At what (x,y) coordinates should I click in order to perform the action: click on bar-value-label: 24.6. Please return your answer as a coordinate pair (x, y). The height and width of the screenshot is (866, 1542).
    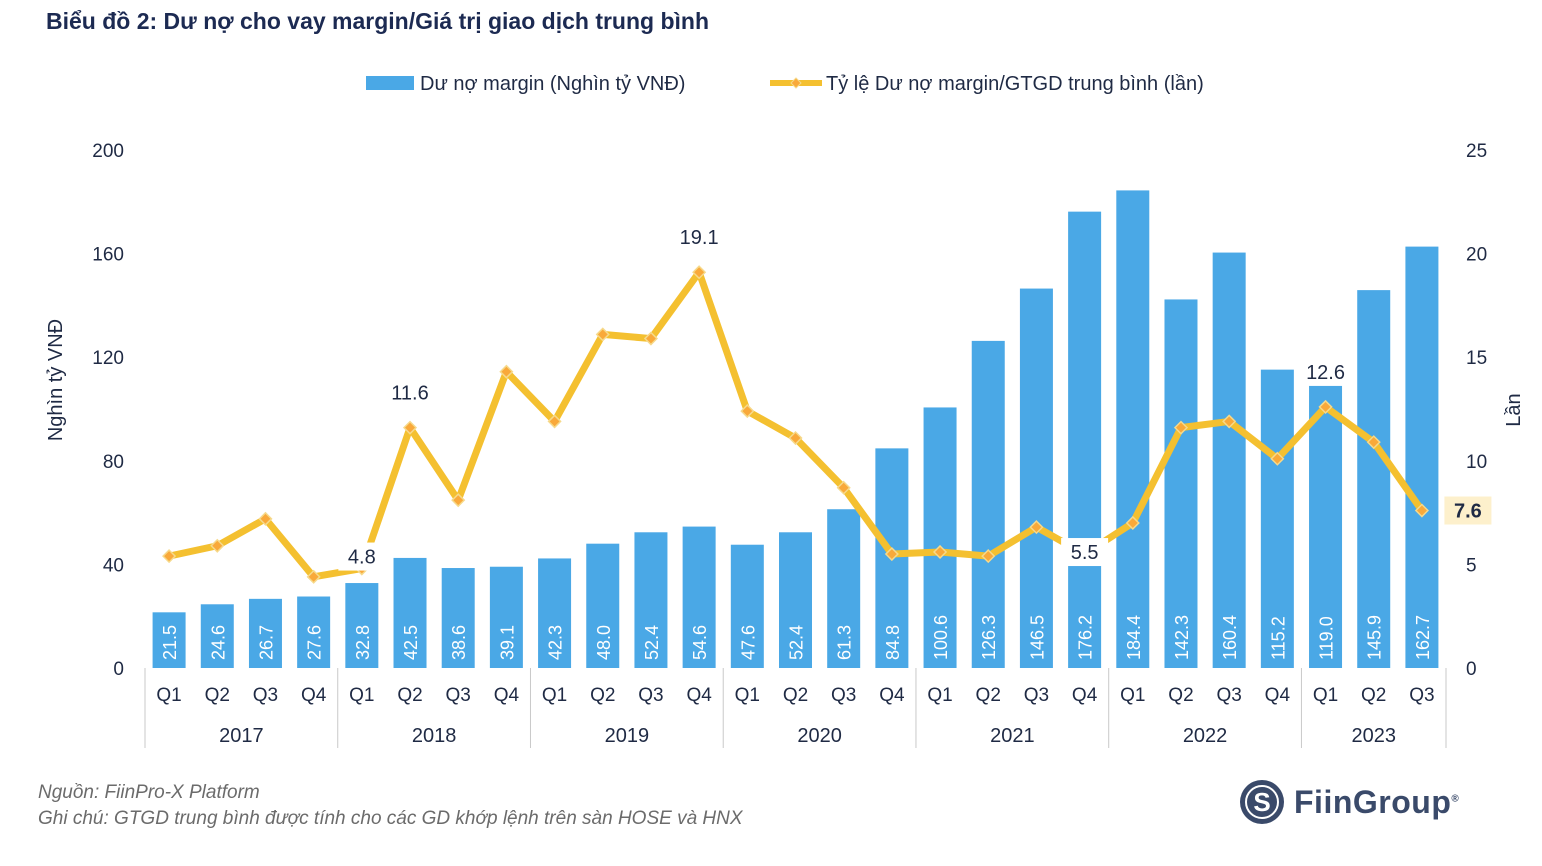
    Looking at the image, I should click on (218, 642).